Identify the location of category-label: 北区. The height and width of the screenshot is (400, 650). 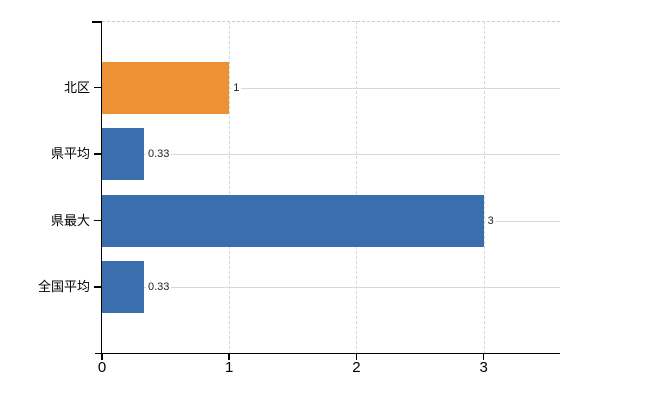
(76, 87).